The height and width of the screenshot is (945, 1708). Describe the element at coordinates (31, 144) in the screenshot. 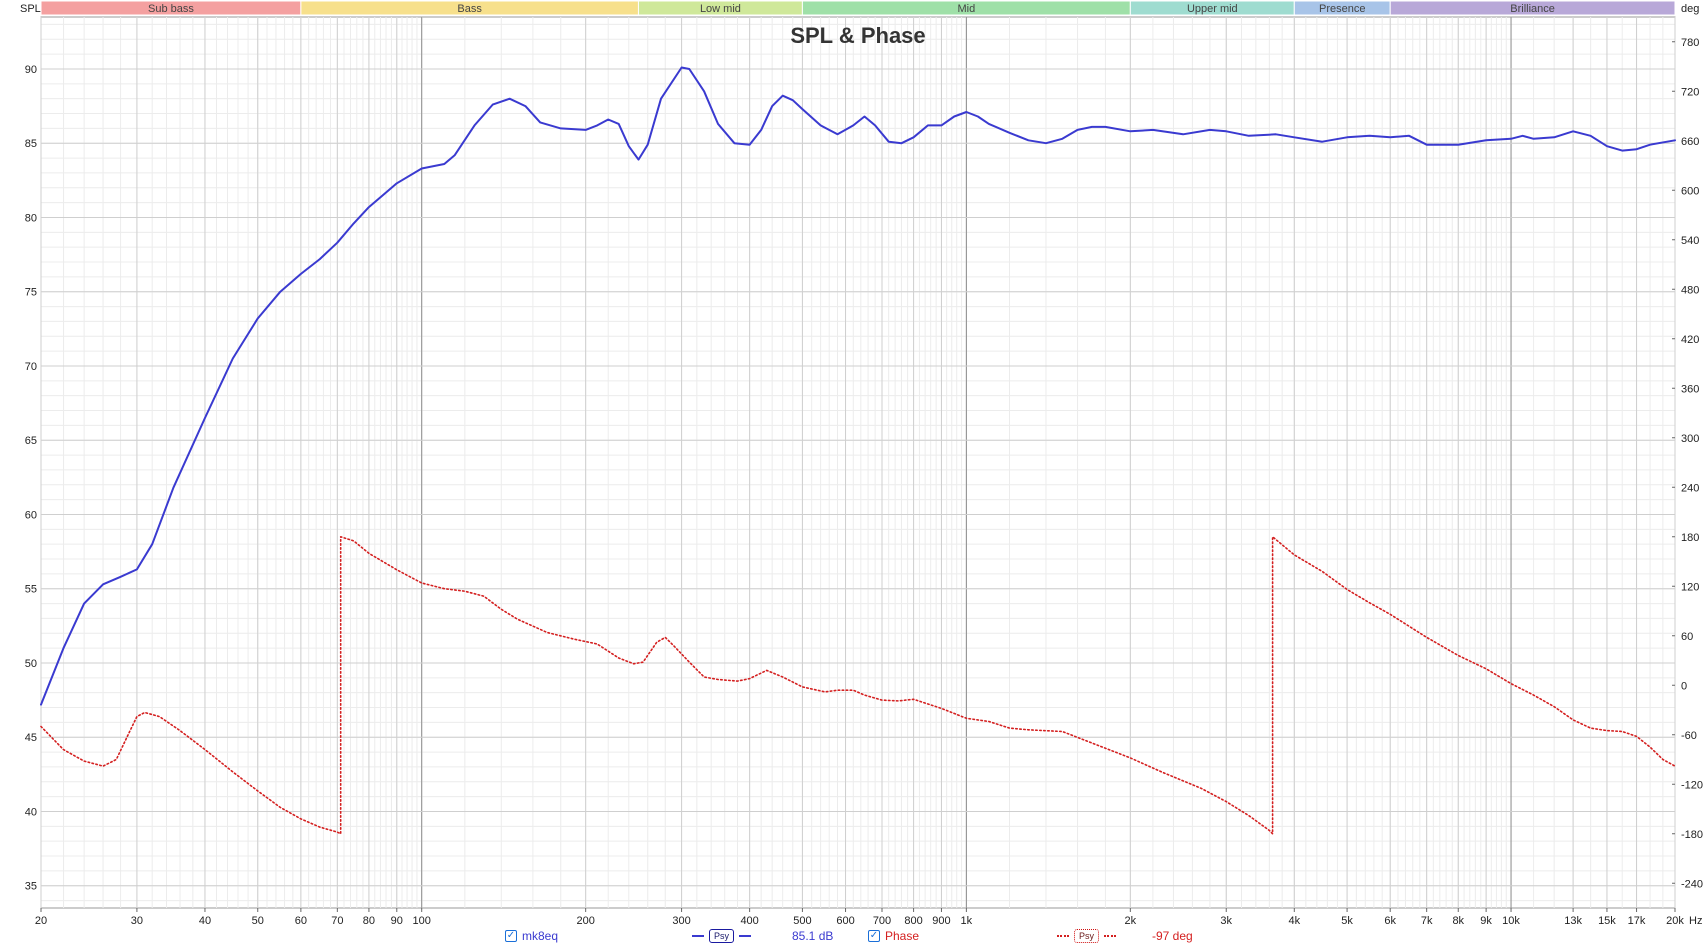

I see `y-left-tick-label: 85` at that location.